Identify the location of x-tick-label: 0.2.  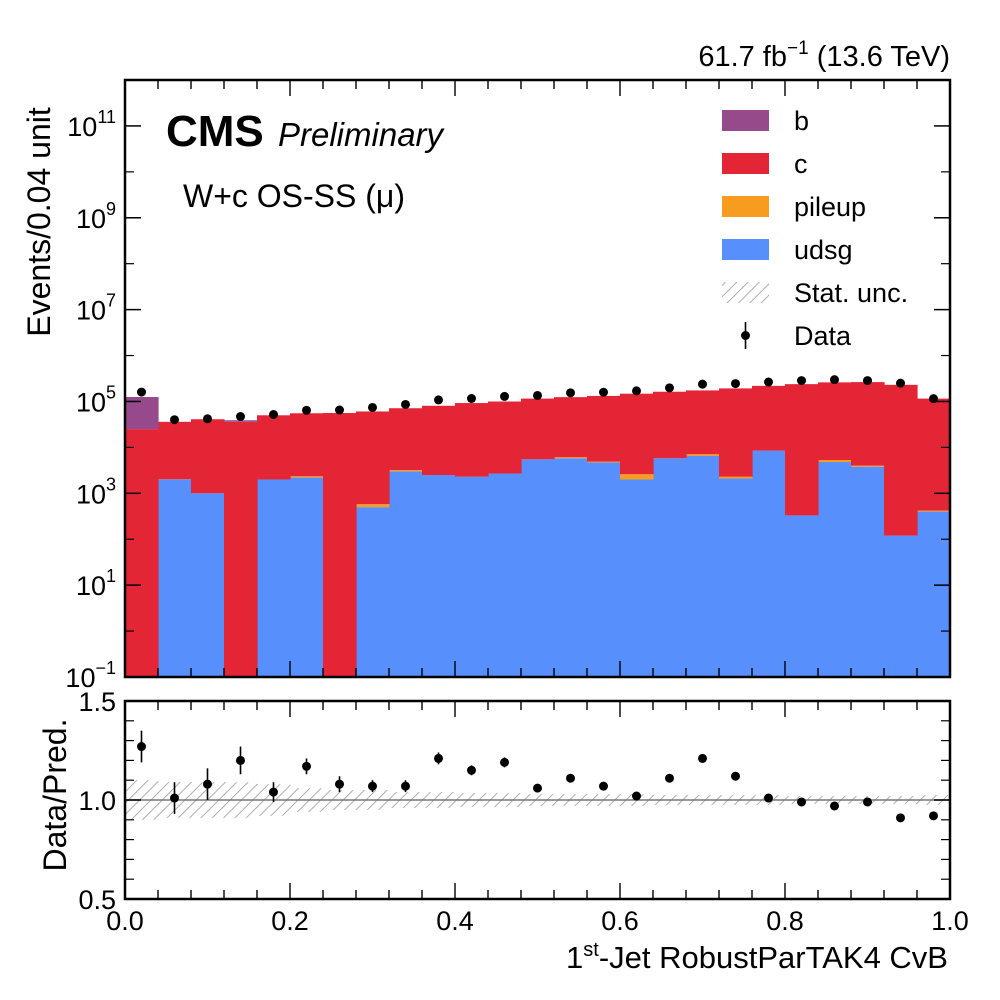
(290, 921).